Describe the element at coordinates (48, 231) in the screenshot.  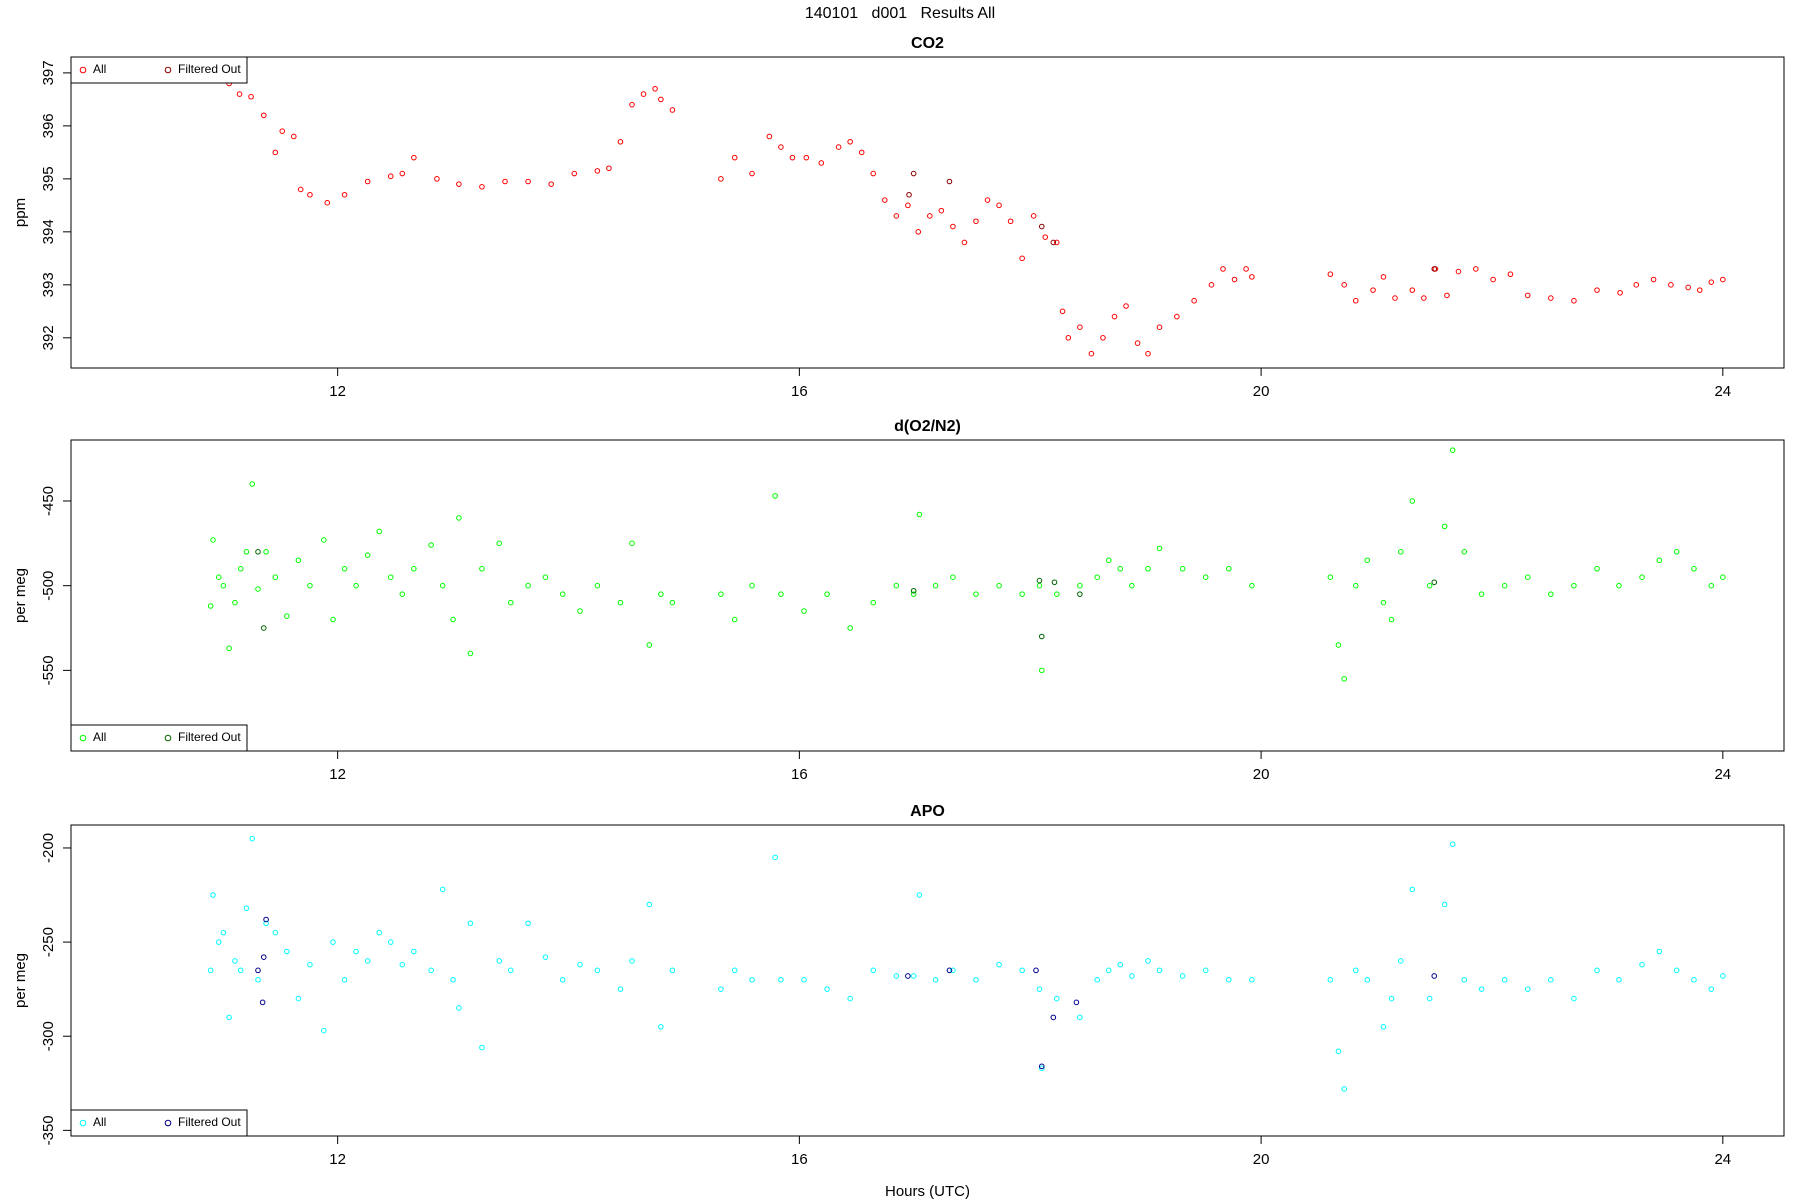
I see `y-tick-label: 394` at that location.